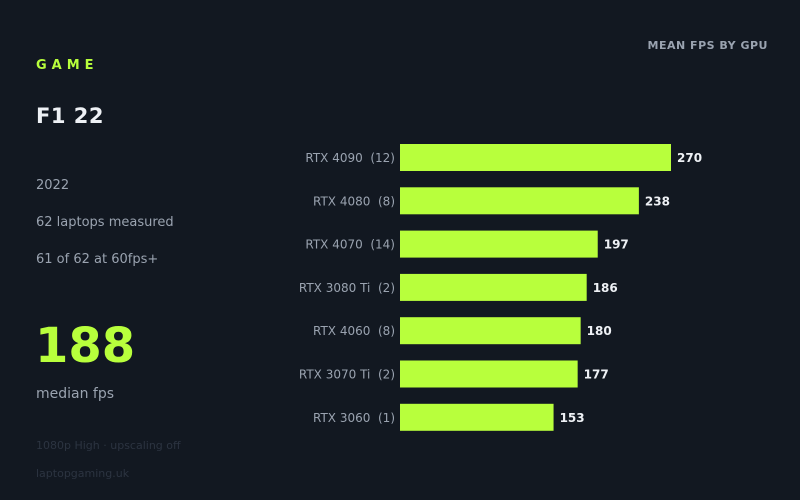 This screenshot has width=800, height=500. Describe the element at coordinates (83, 473) in the screenshot. I see `source-credit: laptopgaming.uk` at that location.